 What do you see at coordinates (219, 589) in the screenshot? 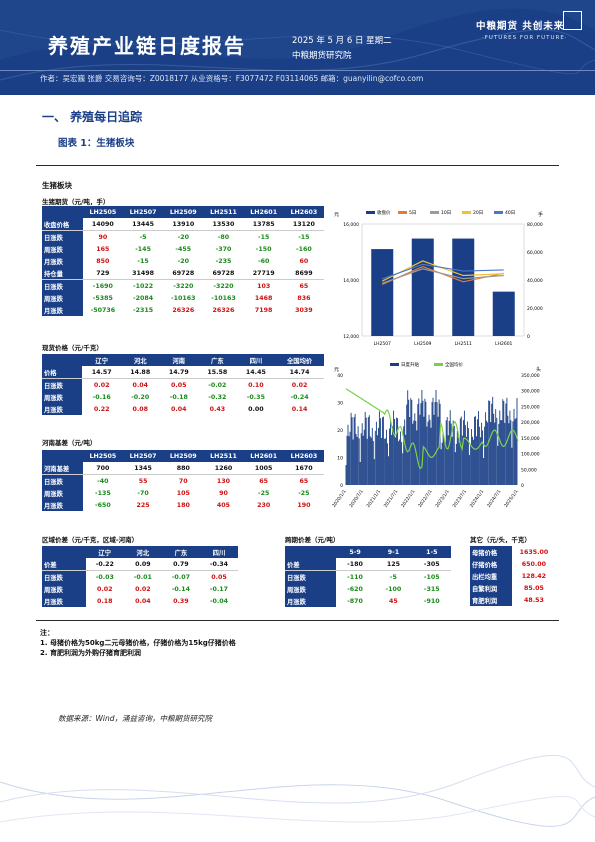
I see `table-cell: -0.17` at bounding box center [219, 589].